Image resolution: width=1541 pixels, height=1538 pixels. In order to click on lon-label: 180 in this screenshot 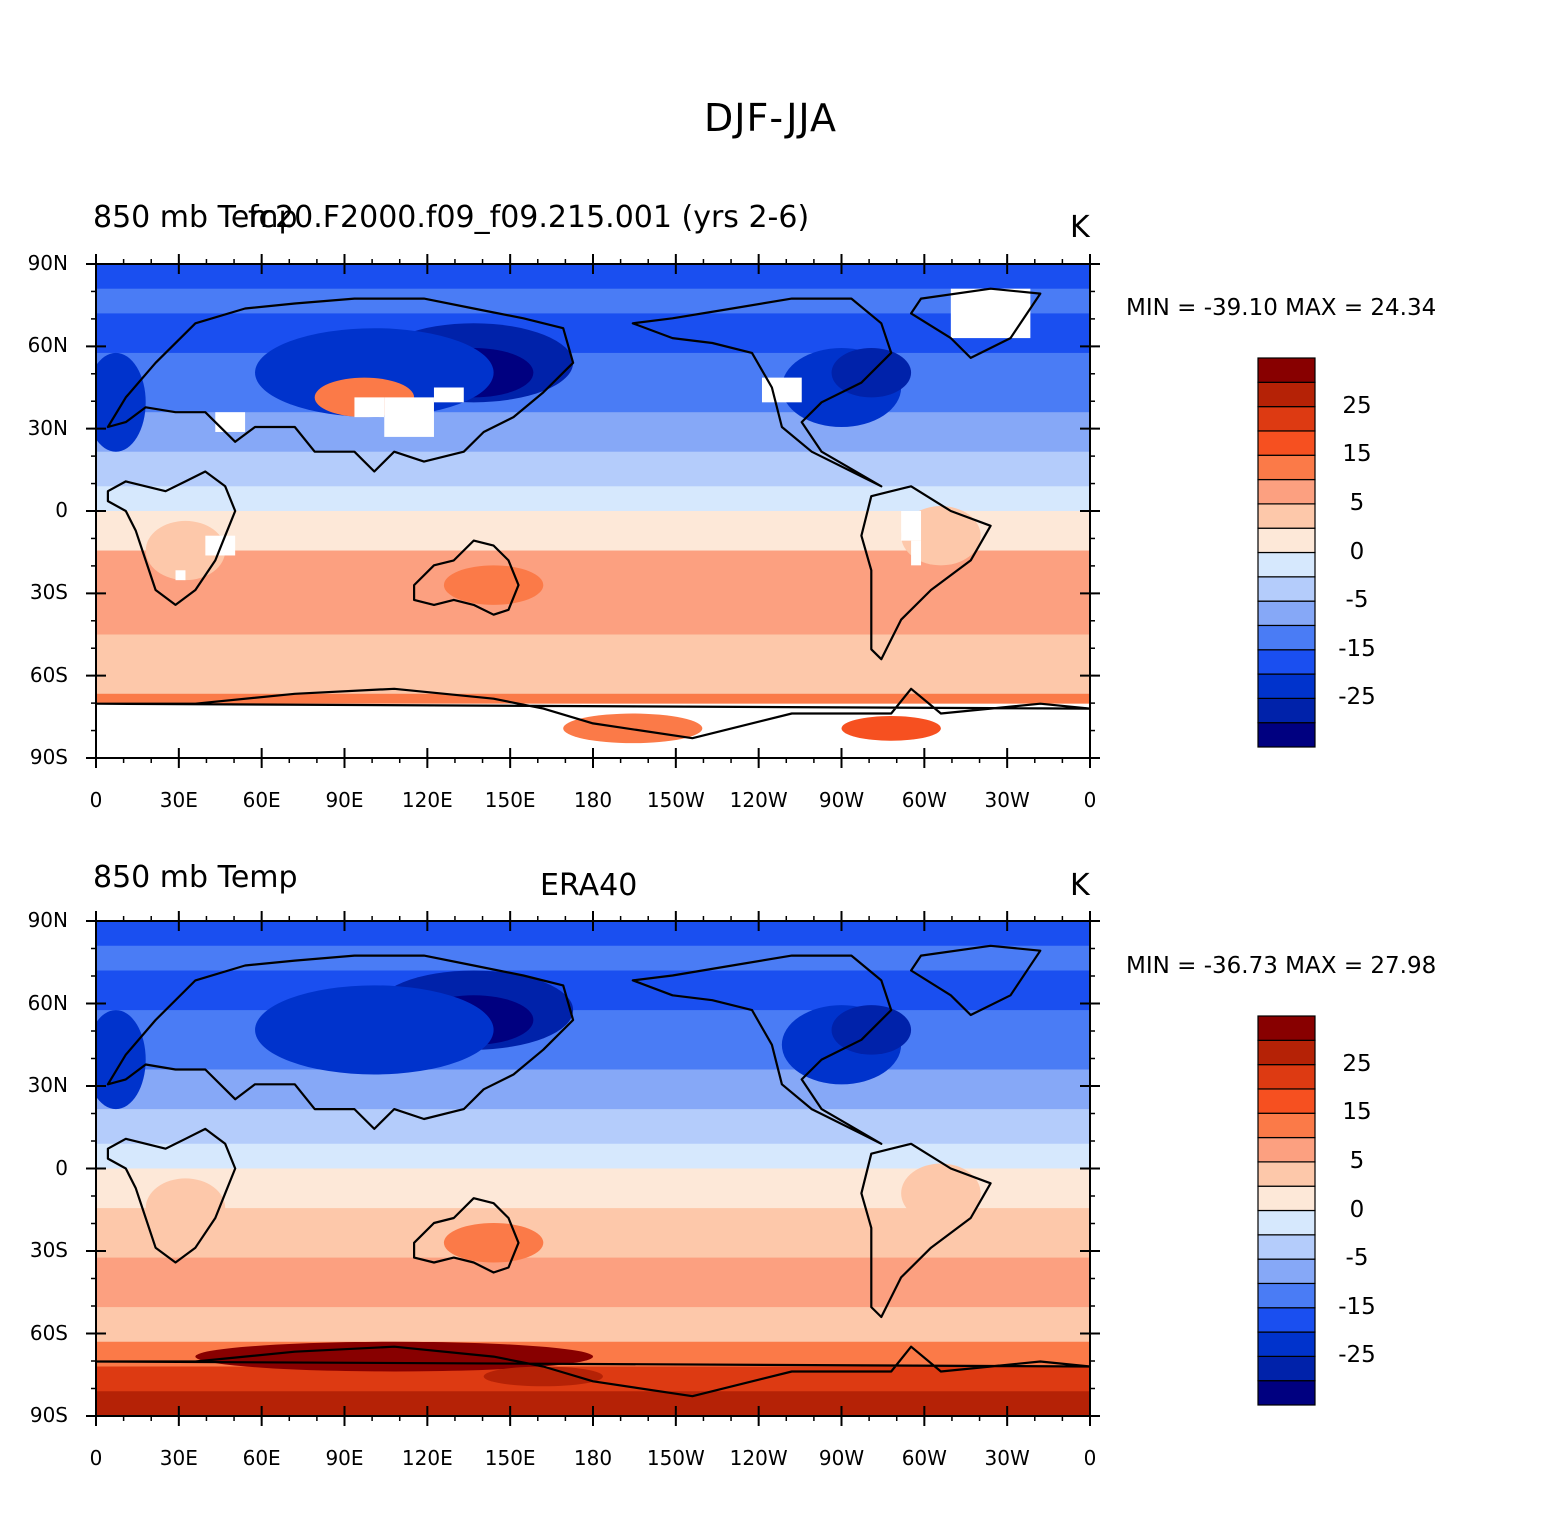, I will do `click(593, 1458)`.